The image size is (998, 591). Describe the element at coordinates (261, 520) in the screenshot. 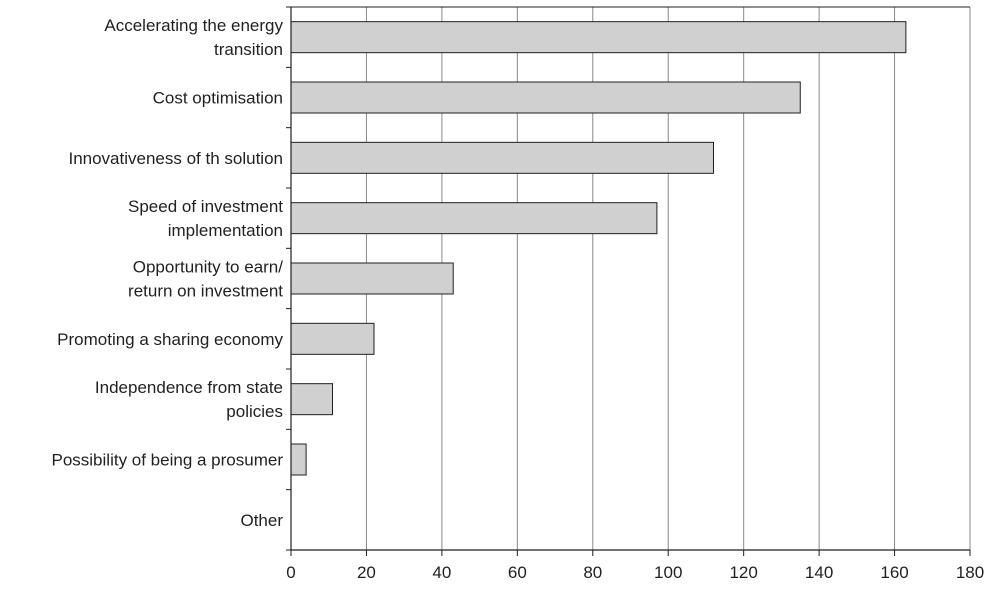

I see `category-label: Other` at that location.